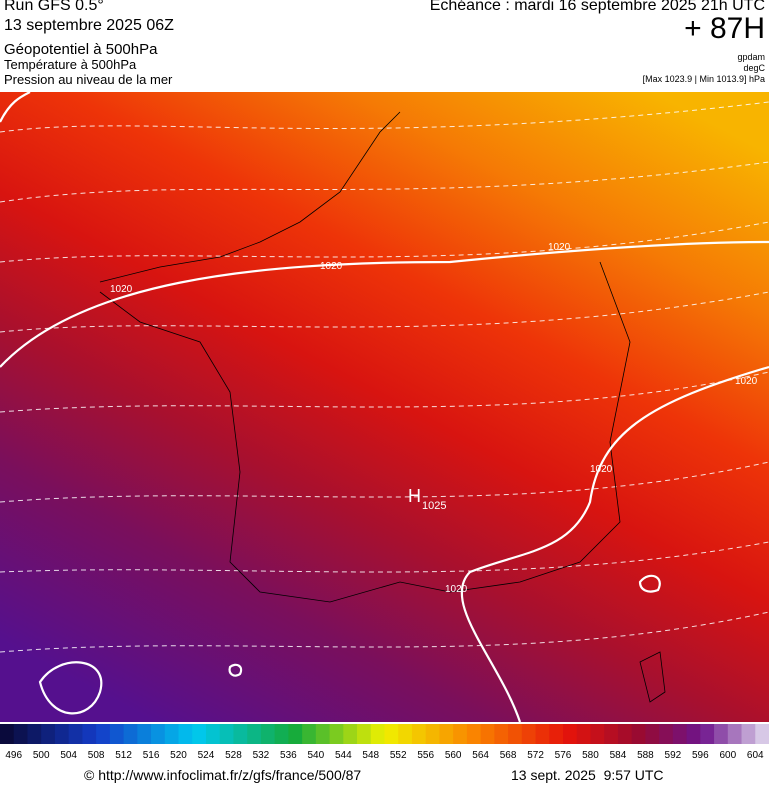  What do you see at coordinates (54, 7) in the screenshot?
I see `run: Run GFS 0.5°` at bounding box center [54, 7].